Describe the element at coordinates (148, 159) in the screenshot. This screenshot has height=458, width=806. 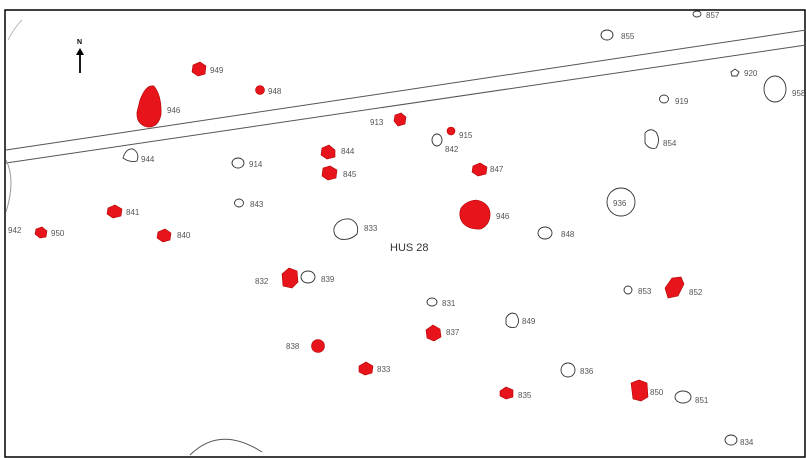
I see `label-944: 944` at that location.